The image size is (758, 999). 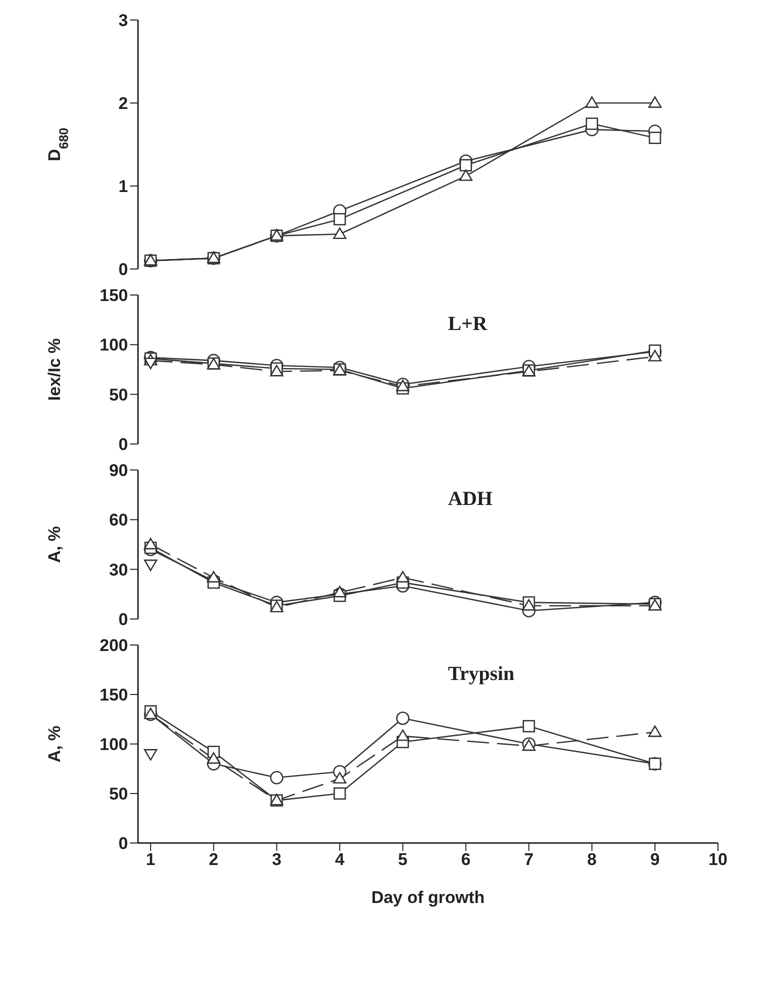 I want to click on x-tick-label: 3, so click(x=277, y=860).